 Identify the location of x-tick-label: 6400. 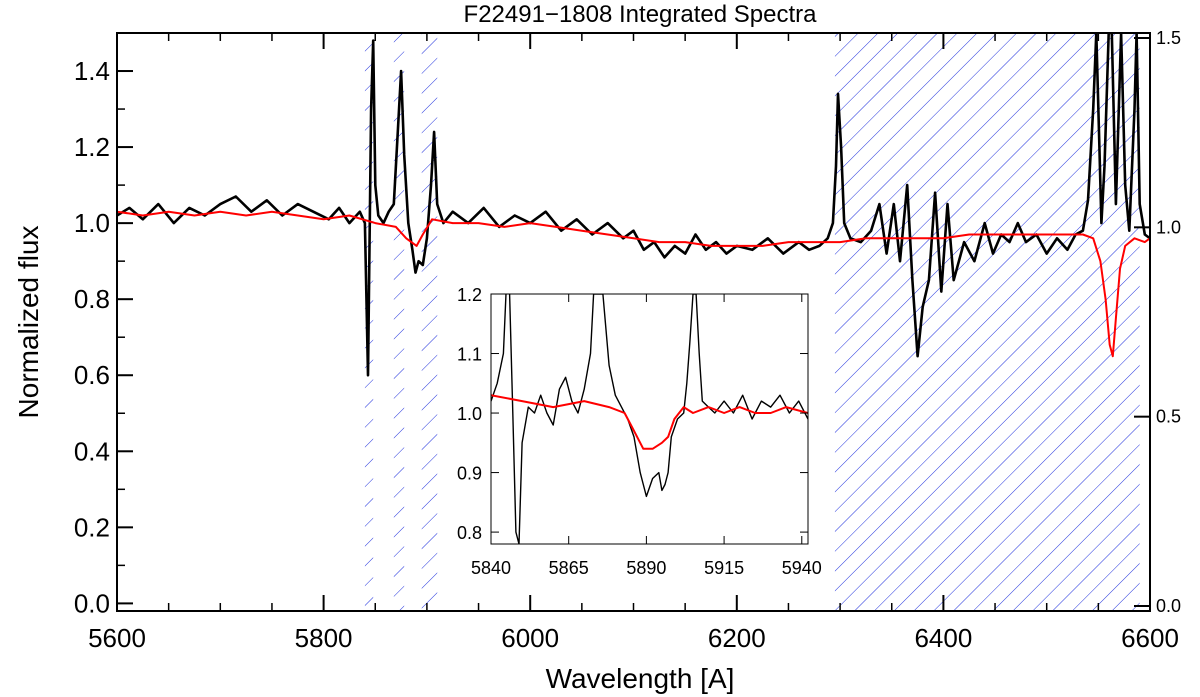
(943, 638).